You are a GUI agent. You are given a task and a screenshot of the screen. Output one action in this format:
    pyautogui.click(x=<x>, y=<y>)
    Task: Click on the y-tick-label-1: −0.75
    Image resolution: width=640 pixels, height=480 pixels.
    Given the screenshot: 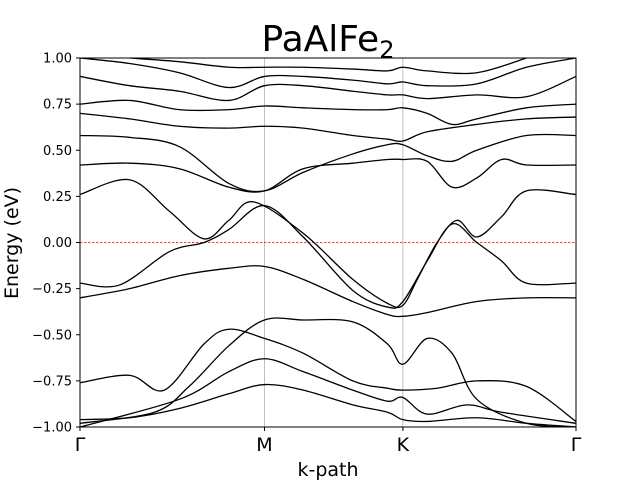 What is the action you would take?
    pyautogui.click(x=52, y=381)
    